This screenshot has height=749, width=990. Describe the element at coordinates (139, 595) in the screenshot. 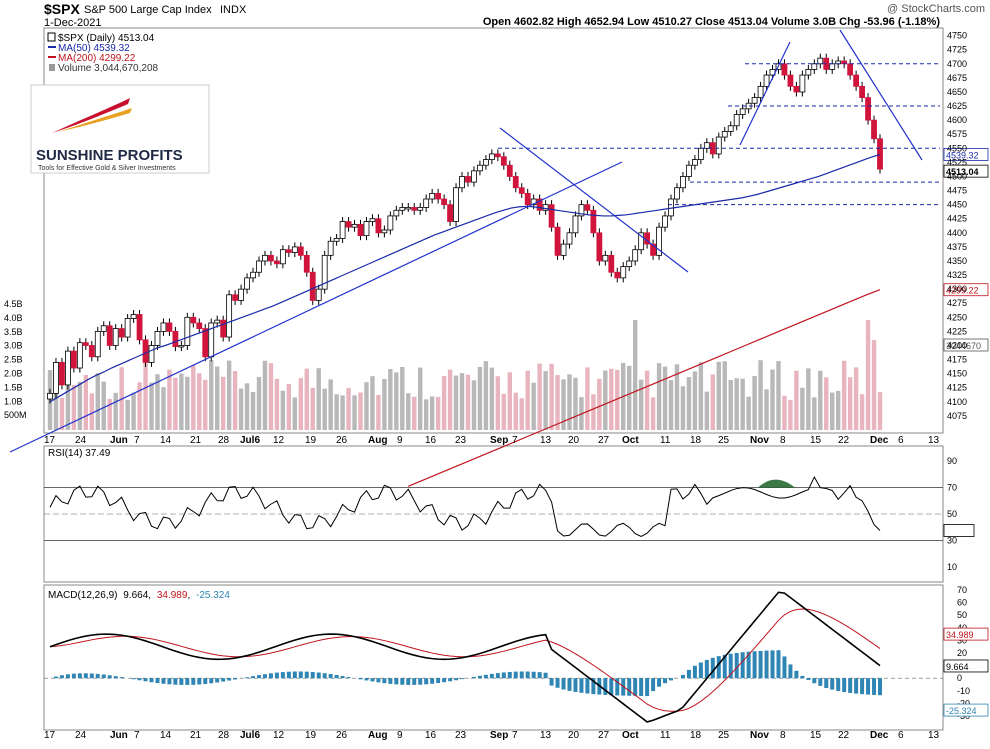

I see `macd-label: MACD(12,26,9) 9.664, 34.989, -25.324` at that location.